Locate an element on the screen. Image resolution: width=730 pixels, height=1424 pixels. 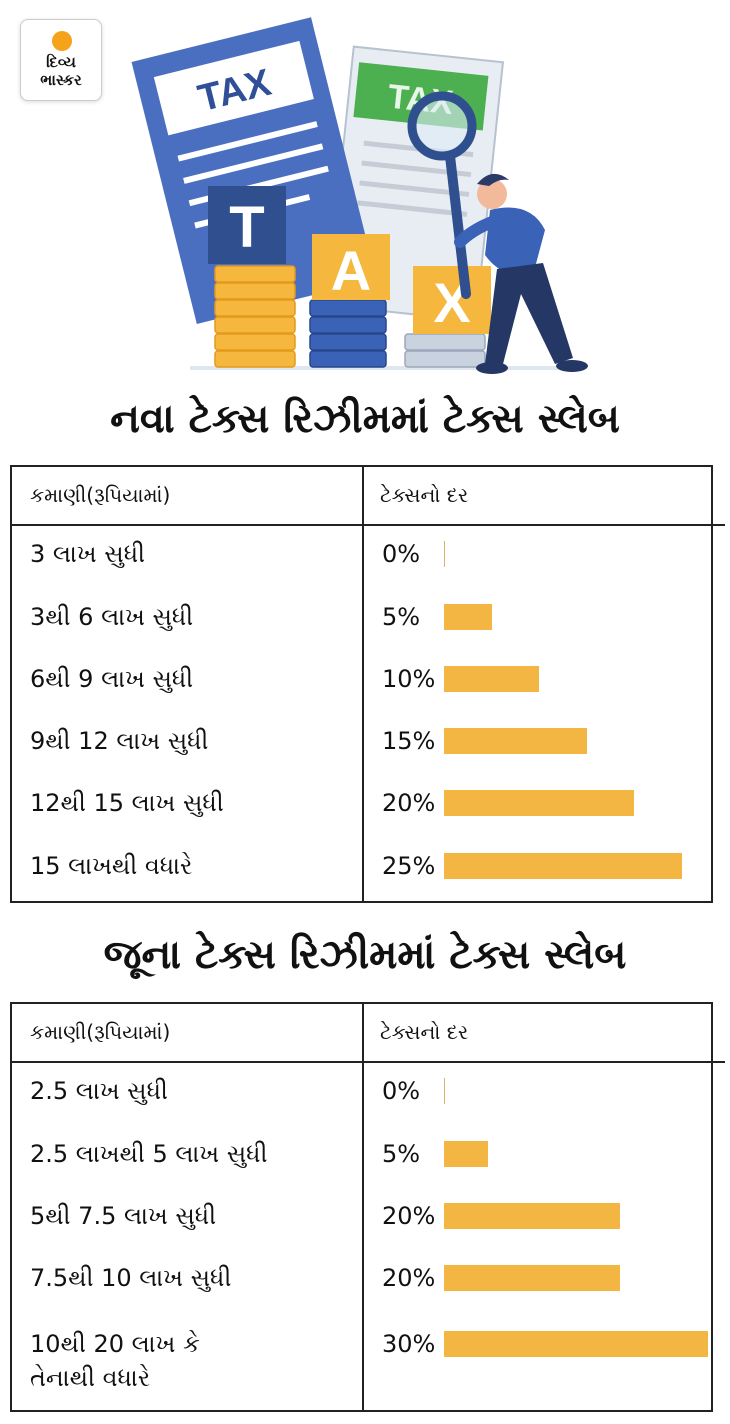
tax-rate-label: 25% is located at coordinates (409, 866).